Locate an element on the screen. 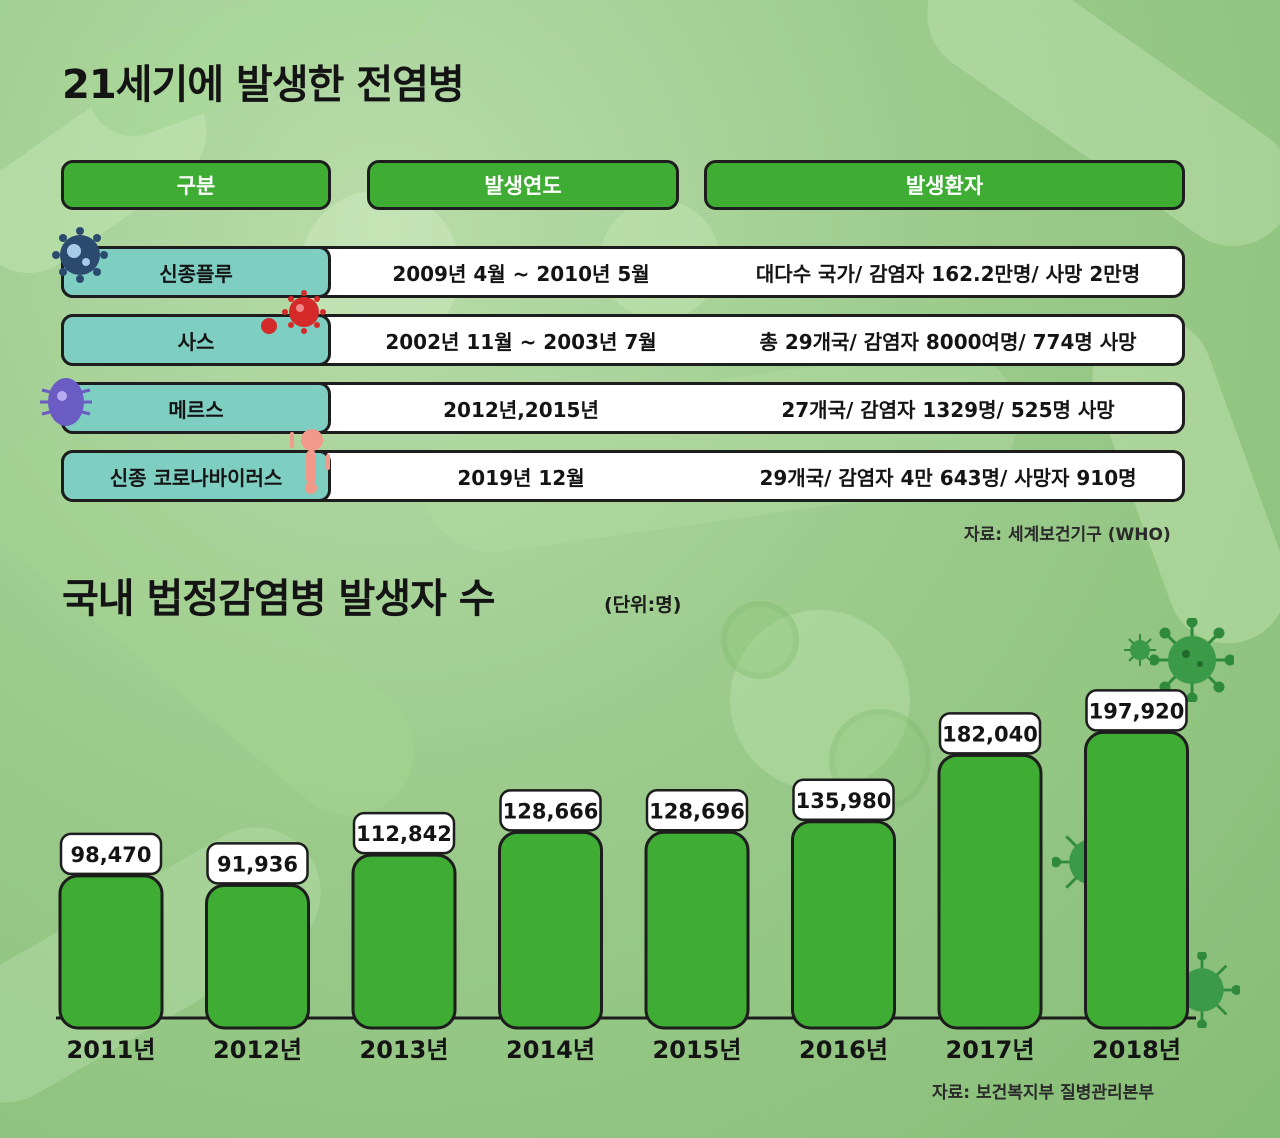 Image resolution: width=1280 pixels, height=1138 pixels. data-label: 98,470 is located at coordinates (110, 855).